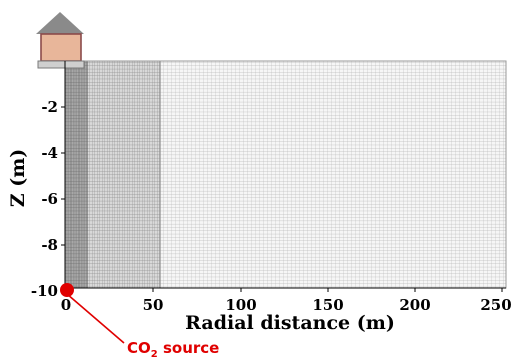 The image size is (512, 360). I want to click on co2-source: CO2 source, so click(139, 321).